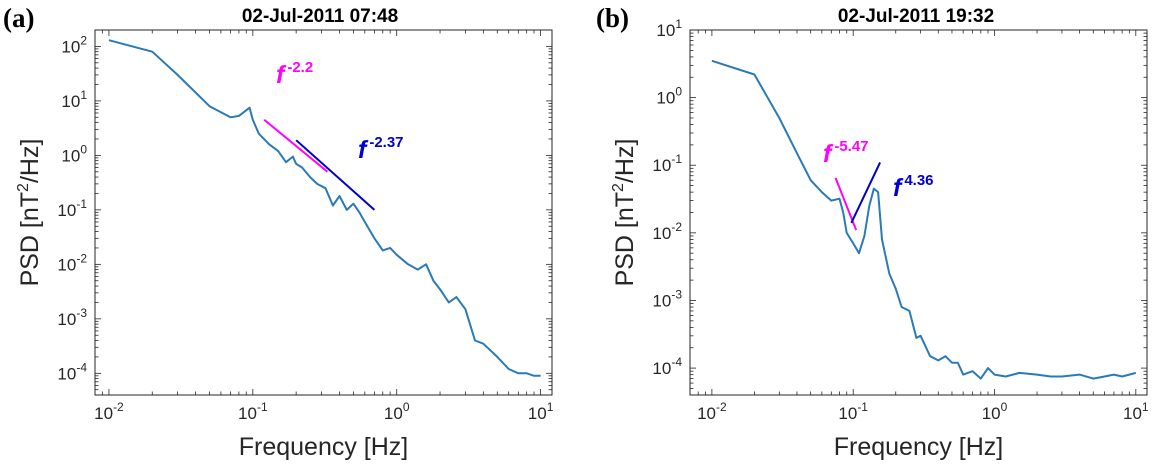 The height and width of the screenshot is (470, 1164). I want to click on fit-label: f -2.2, so click(294, 74).